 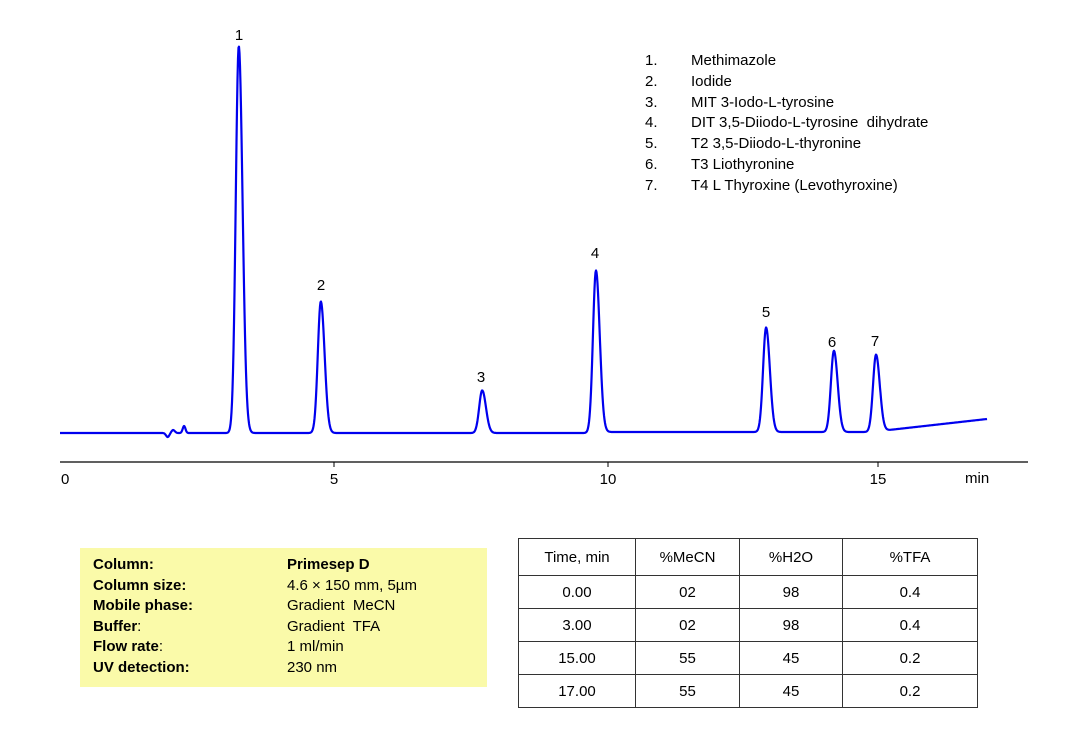 What do you see at coordinates (65, 479) in the screenshot?
I see `x-tick-label: 0` at bounding box center [65, 479].